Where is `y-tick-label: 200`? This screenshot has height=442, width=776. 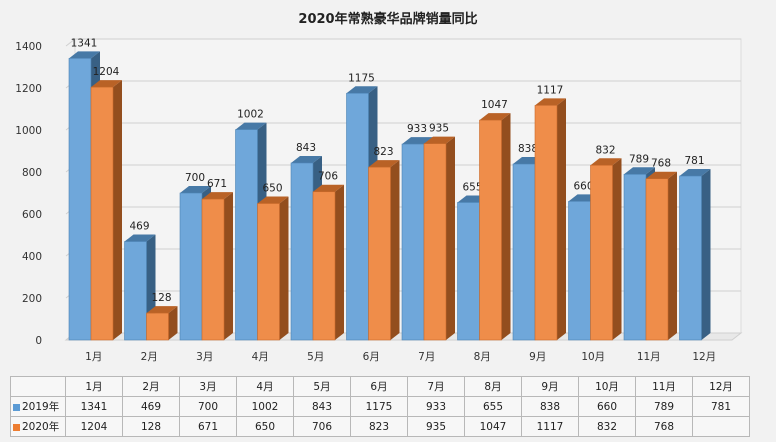
y-tick-label: 200 is located at coordinates (32, 299).